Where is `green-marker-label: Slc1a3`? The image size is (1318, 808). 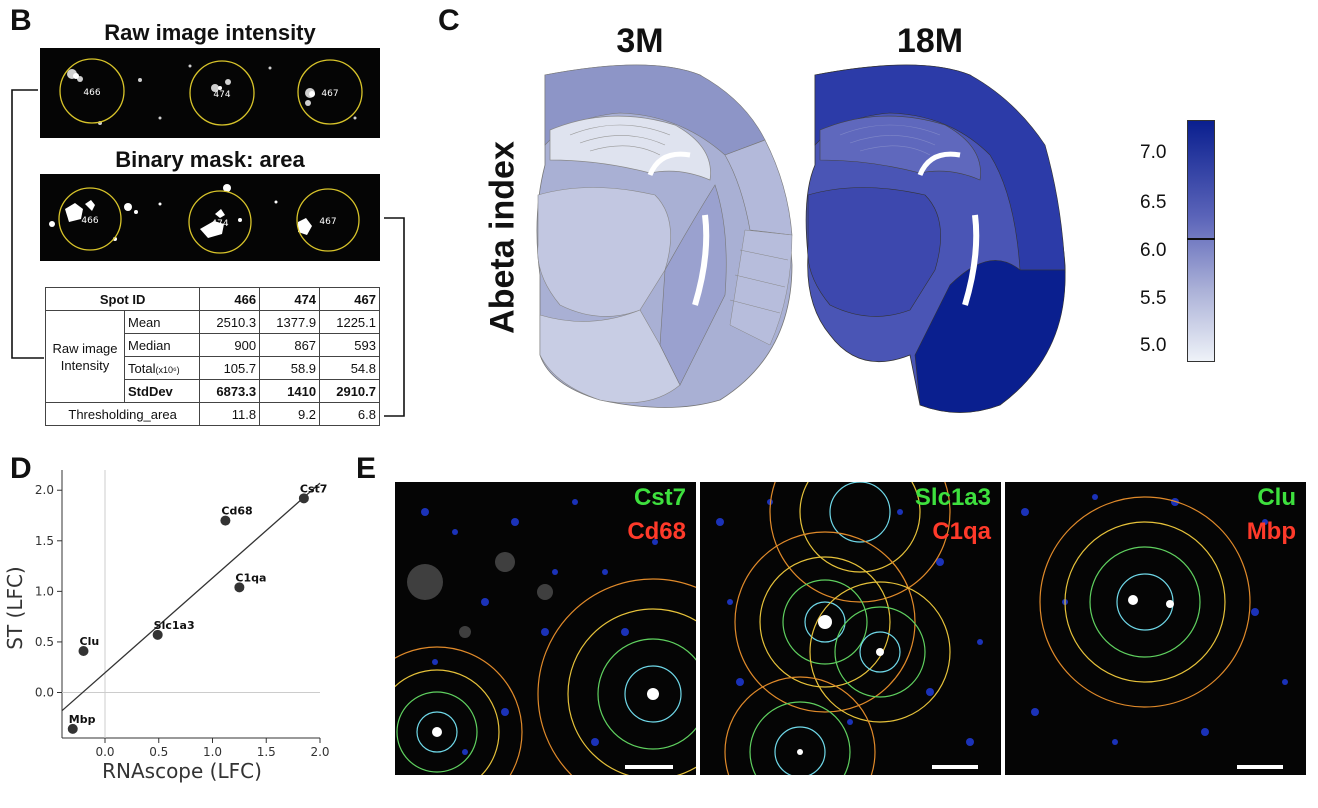
green-marker-label: Slc1a3 is located at coordinates (952, 497).